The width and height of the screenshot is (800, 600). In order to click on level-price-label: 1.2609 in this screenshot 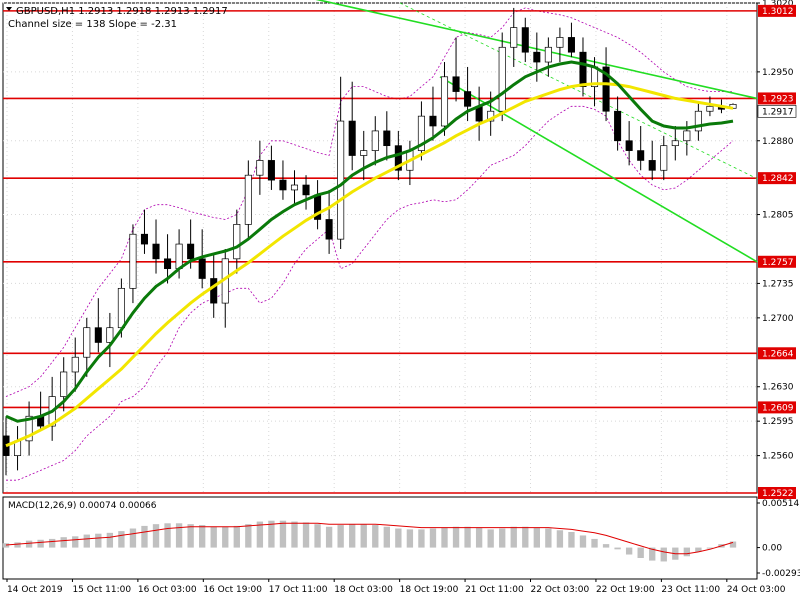, I will do `click(778, 408)`.